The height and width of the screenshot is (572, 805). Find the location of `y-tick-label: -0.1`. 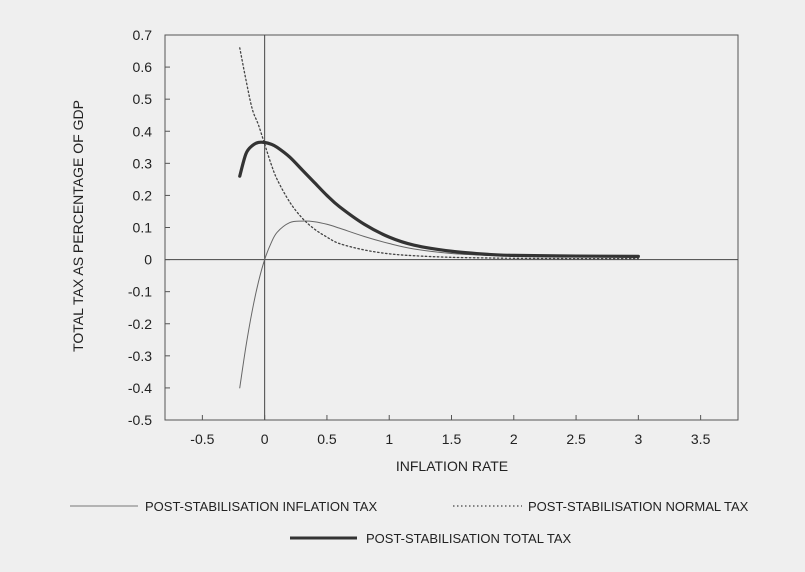

y-tick-label: -0.1 is located at coordinates (140, 292).